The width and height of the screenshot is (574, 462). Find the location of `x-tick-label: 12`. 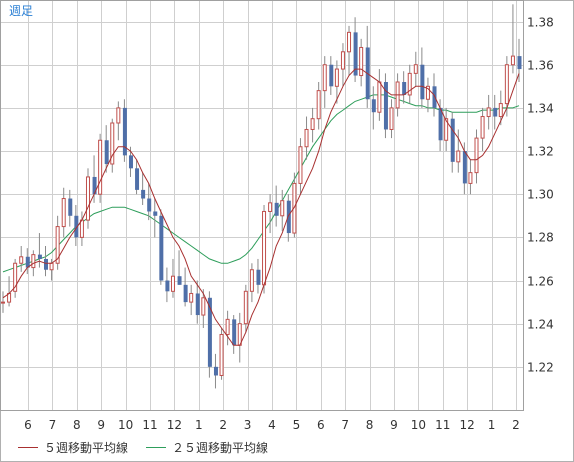

x-tick-label: 12 is located at coordinates (174, 425).